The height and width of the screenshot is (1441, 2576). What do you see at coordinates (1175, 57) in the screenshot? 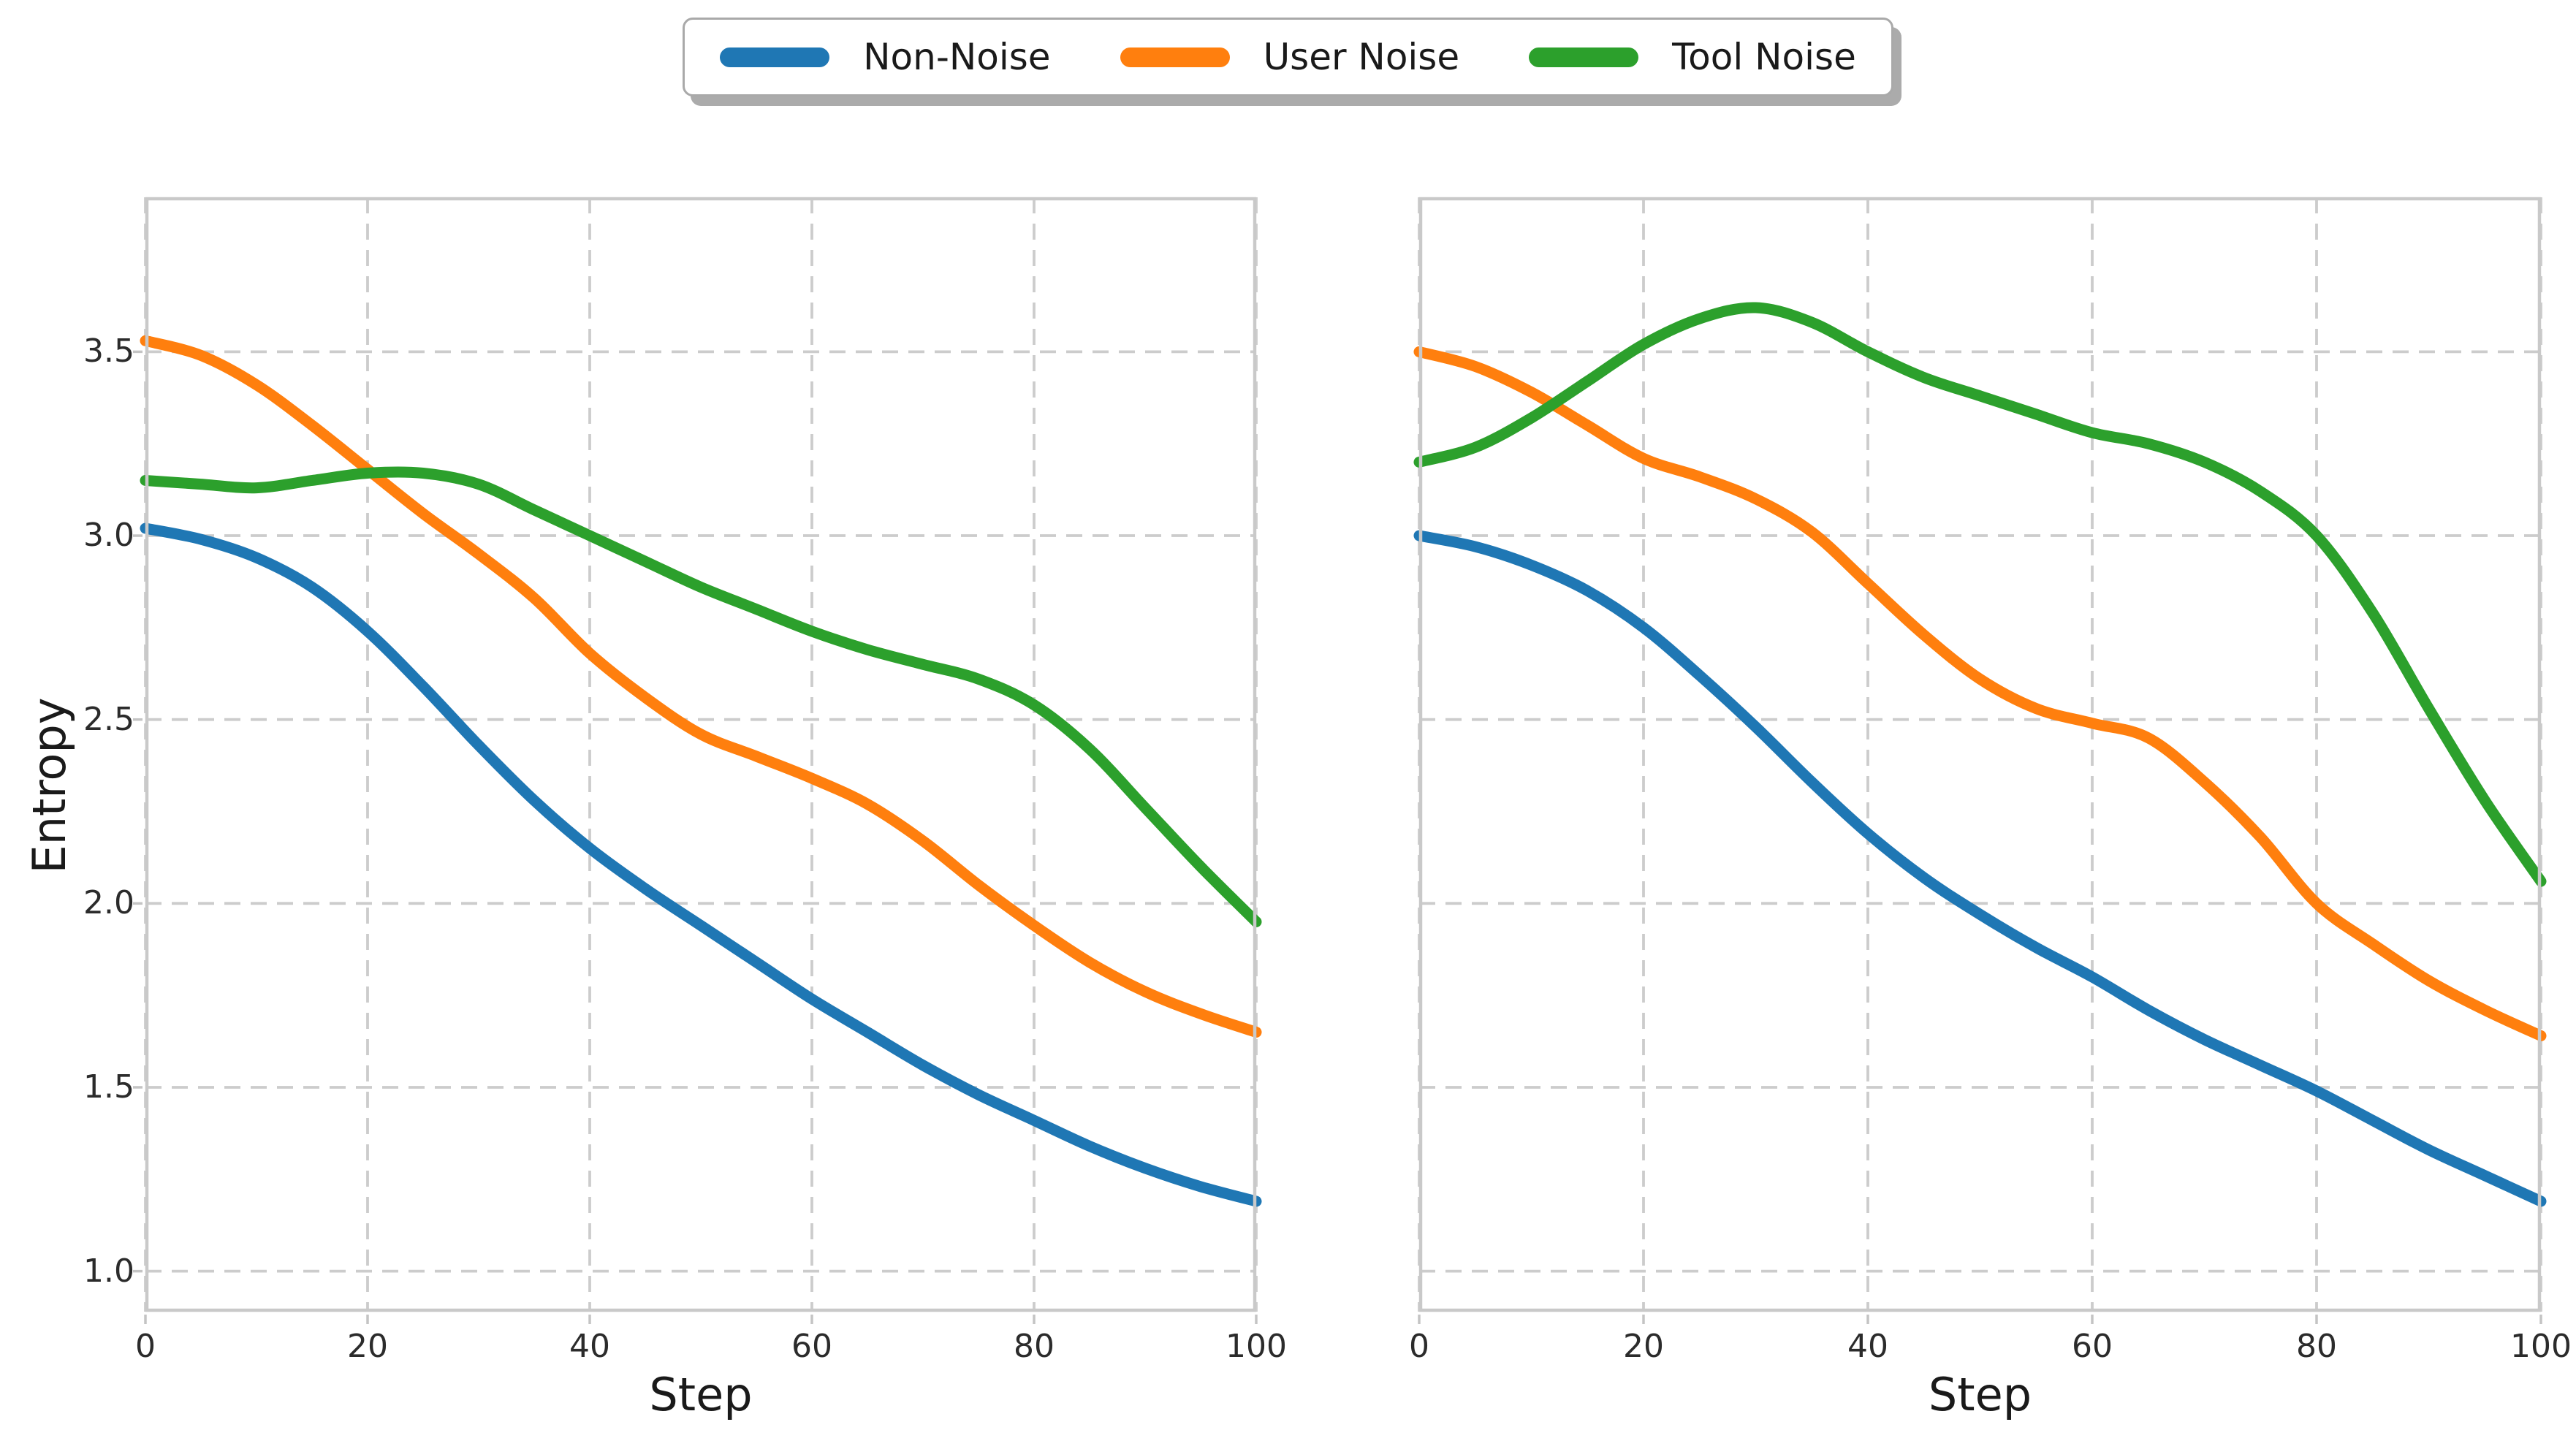
I see `user-noise-line-swatch` at bounding box center [1175, 57].